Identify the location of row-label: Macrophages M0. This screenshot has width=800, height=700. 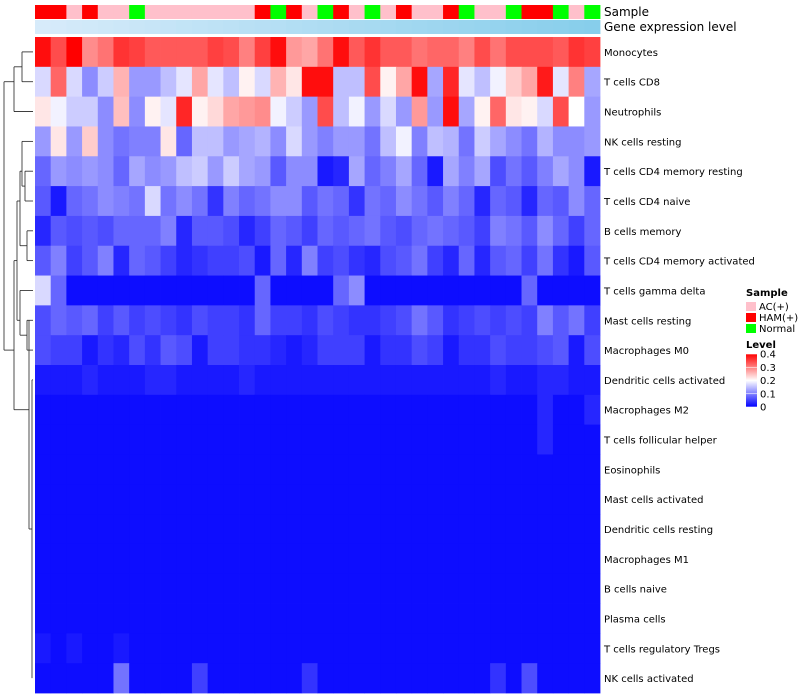
(646, 351).